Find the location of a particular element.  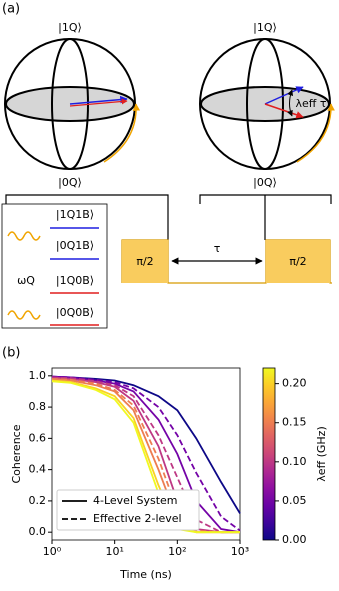

angle-label: λeff τ is located at coordinates (311, 103).